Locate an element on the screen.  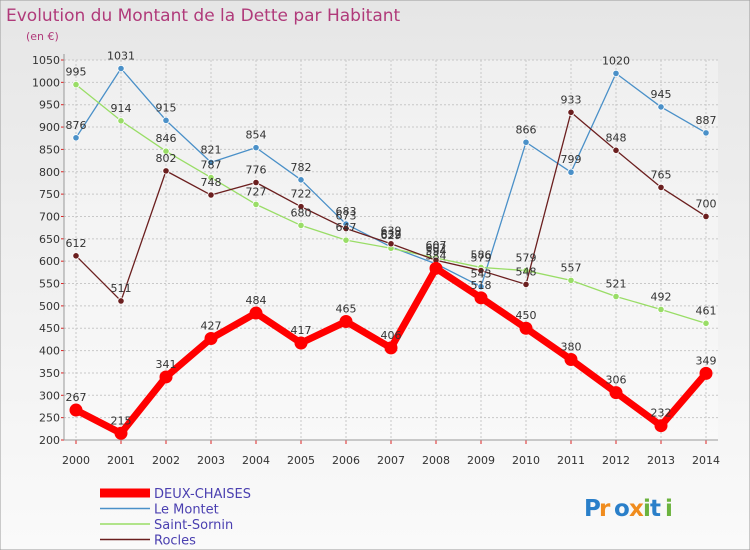
y-tick-label: 600 is located at coordinates (49, 261).